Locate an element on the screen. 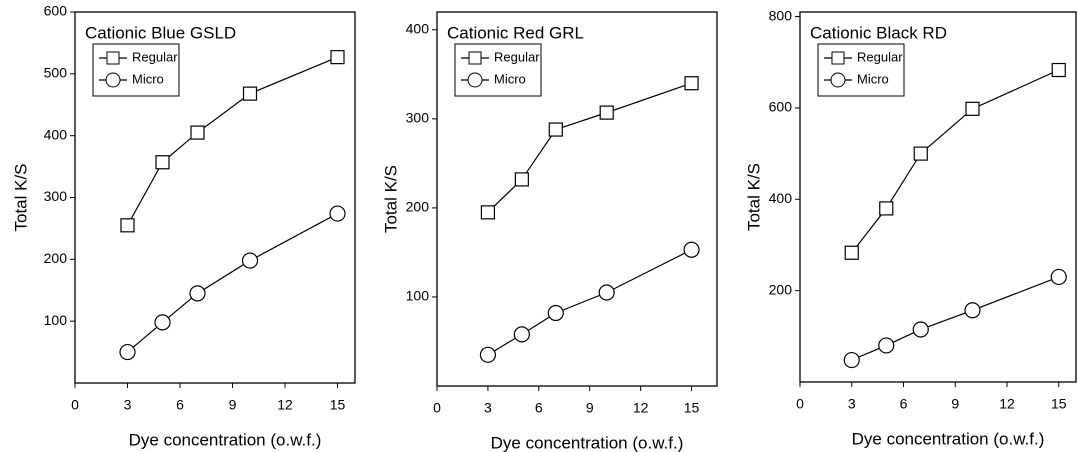  chart-title: Cationic Black RD is located at coordinates (878, 32).